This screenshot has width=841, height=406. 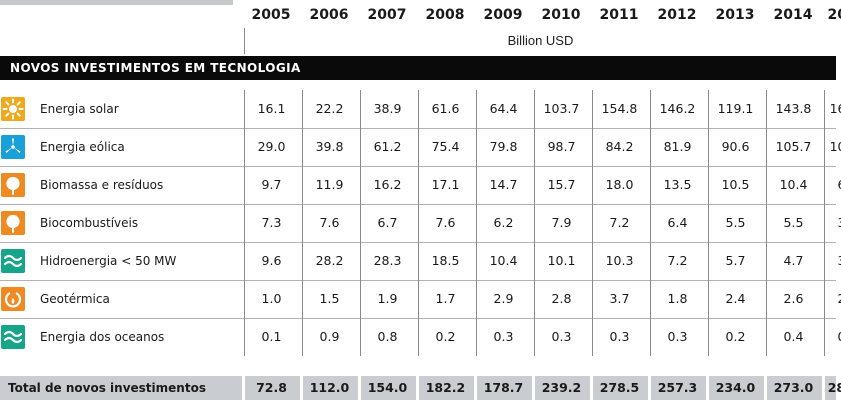 I want to click on table-cell: 2.0, so click(x=832, y=299).